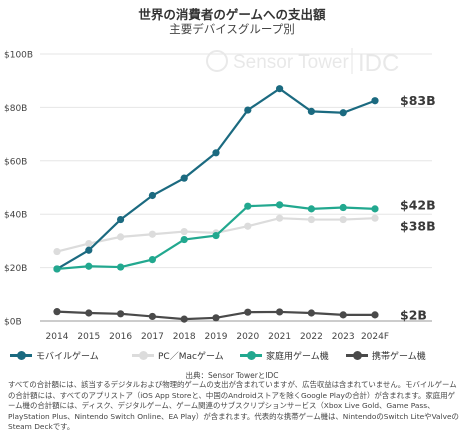  I want to click on legend-item-handheld: 携帯ゲーム機, so click(386, 355).